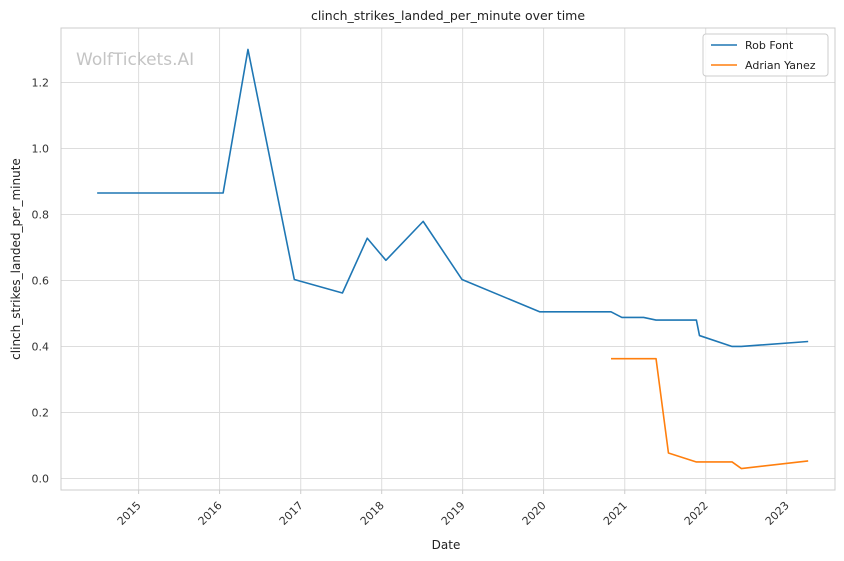  I want to click on watermark: WolfTickets.AI, so click(135, 60).